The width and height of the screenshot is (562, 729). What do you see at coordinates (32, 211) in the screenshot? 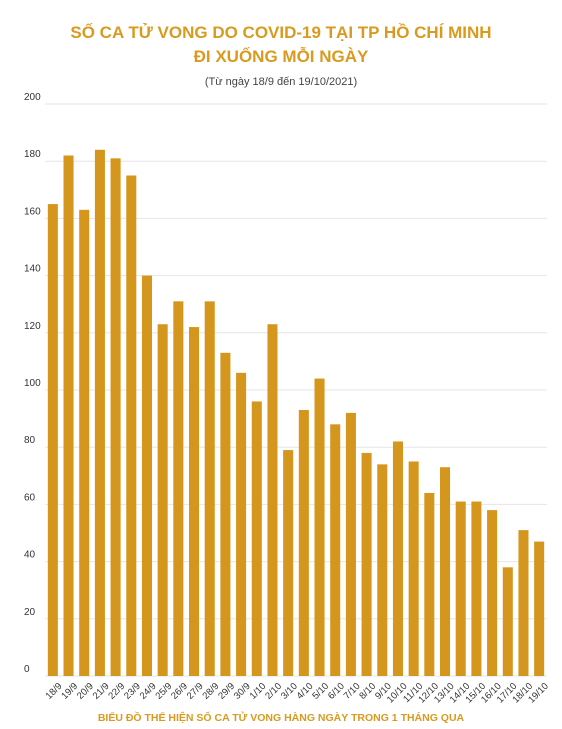
I see `y-tick-label: 160` at bounding box center [32, 211].